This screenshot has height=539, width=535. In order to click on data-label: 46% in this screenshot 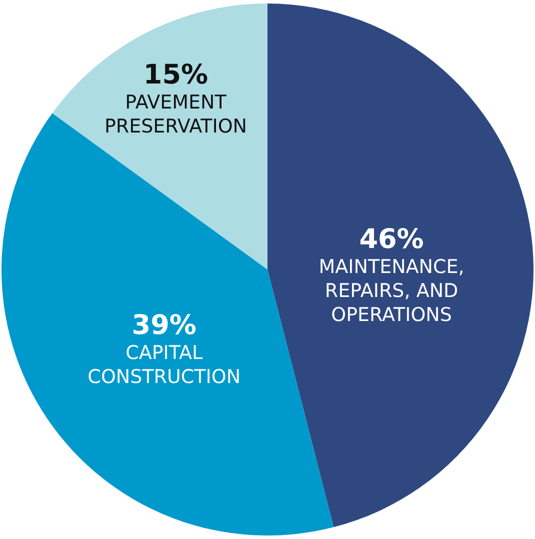, I will do `click(391, 239)`.